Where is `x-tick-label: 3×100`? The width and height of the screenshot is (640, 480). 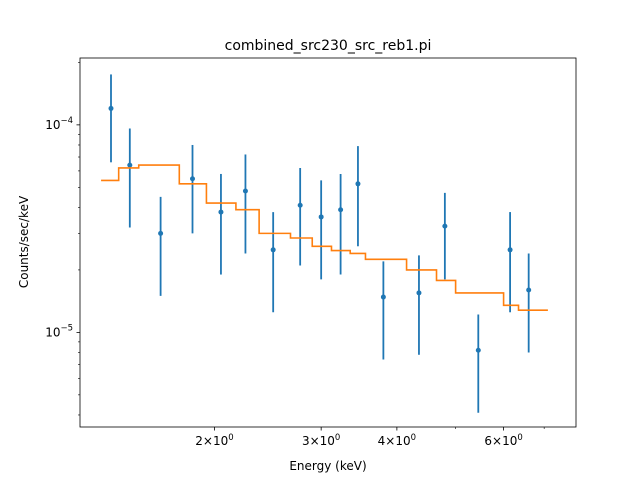 x-tick-label: 3×100 is located at coordinates (321, 440).